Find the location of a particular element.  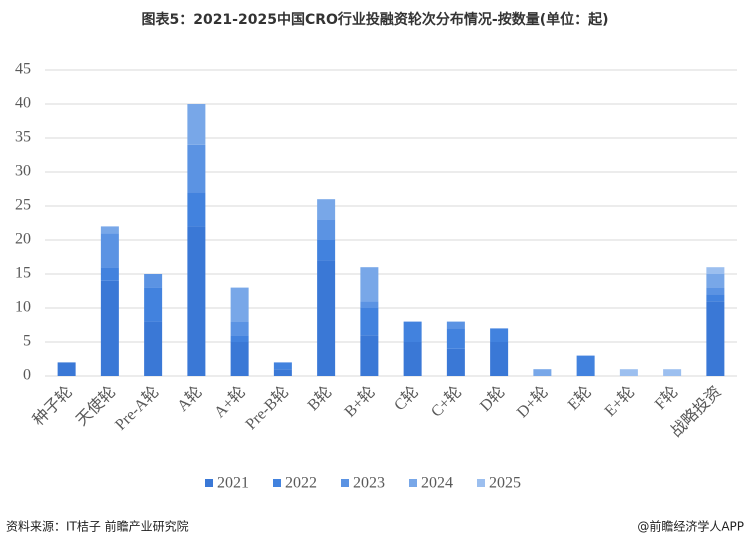

y-tick-label: 20 is located at coordinates (23, 239).